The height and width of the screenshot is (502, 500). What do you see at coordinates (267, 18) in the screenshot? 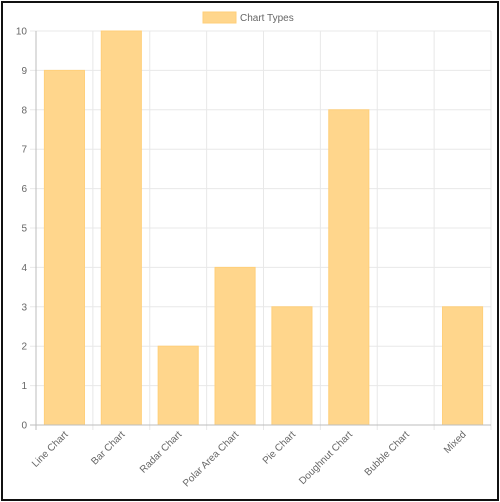
I see `legend-label: Chart Types` at bounding box center [267, 18].